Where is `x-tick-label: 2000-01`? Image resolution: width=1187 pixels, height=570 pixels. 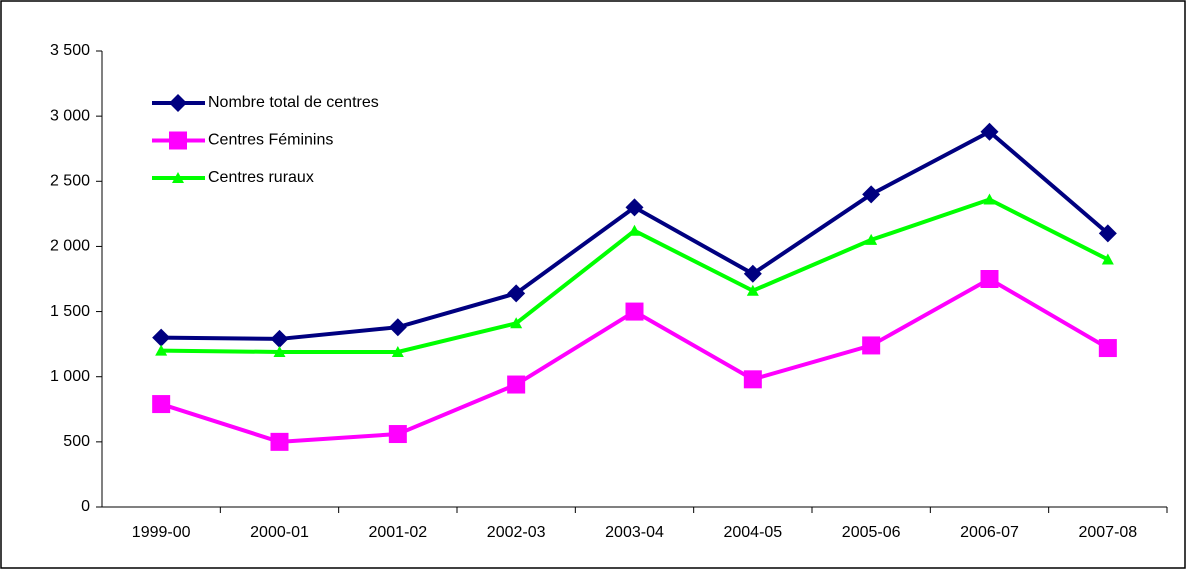 x-tick-label: 2000-01 is located at coordinates (279, 532).